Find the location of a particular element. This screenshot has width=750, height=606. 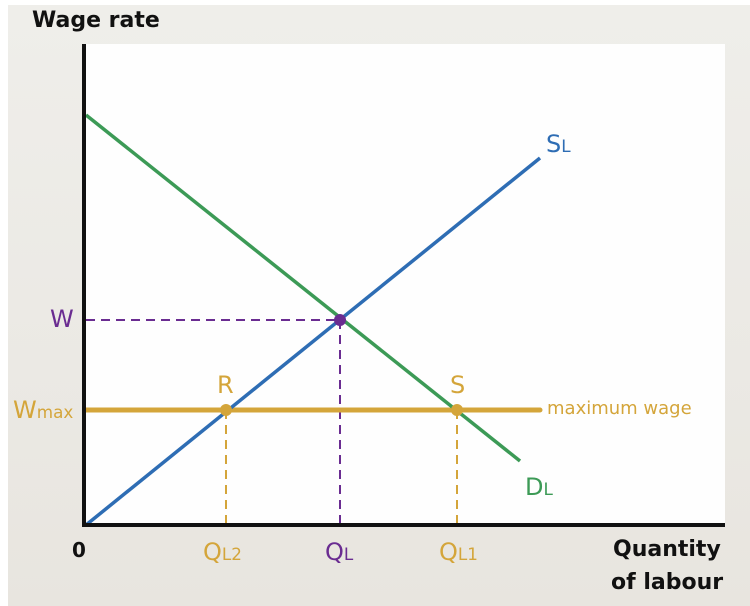

equilibrium-point is located at coordinates (340, 320).